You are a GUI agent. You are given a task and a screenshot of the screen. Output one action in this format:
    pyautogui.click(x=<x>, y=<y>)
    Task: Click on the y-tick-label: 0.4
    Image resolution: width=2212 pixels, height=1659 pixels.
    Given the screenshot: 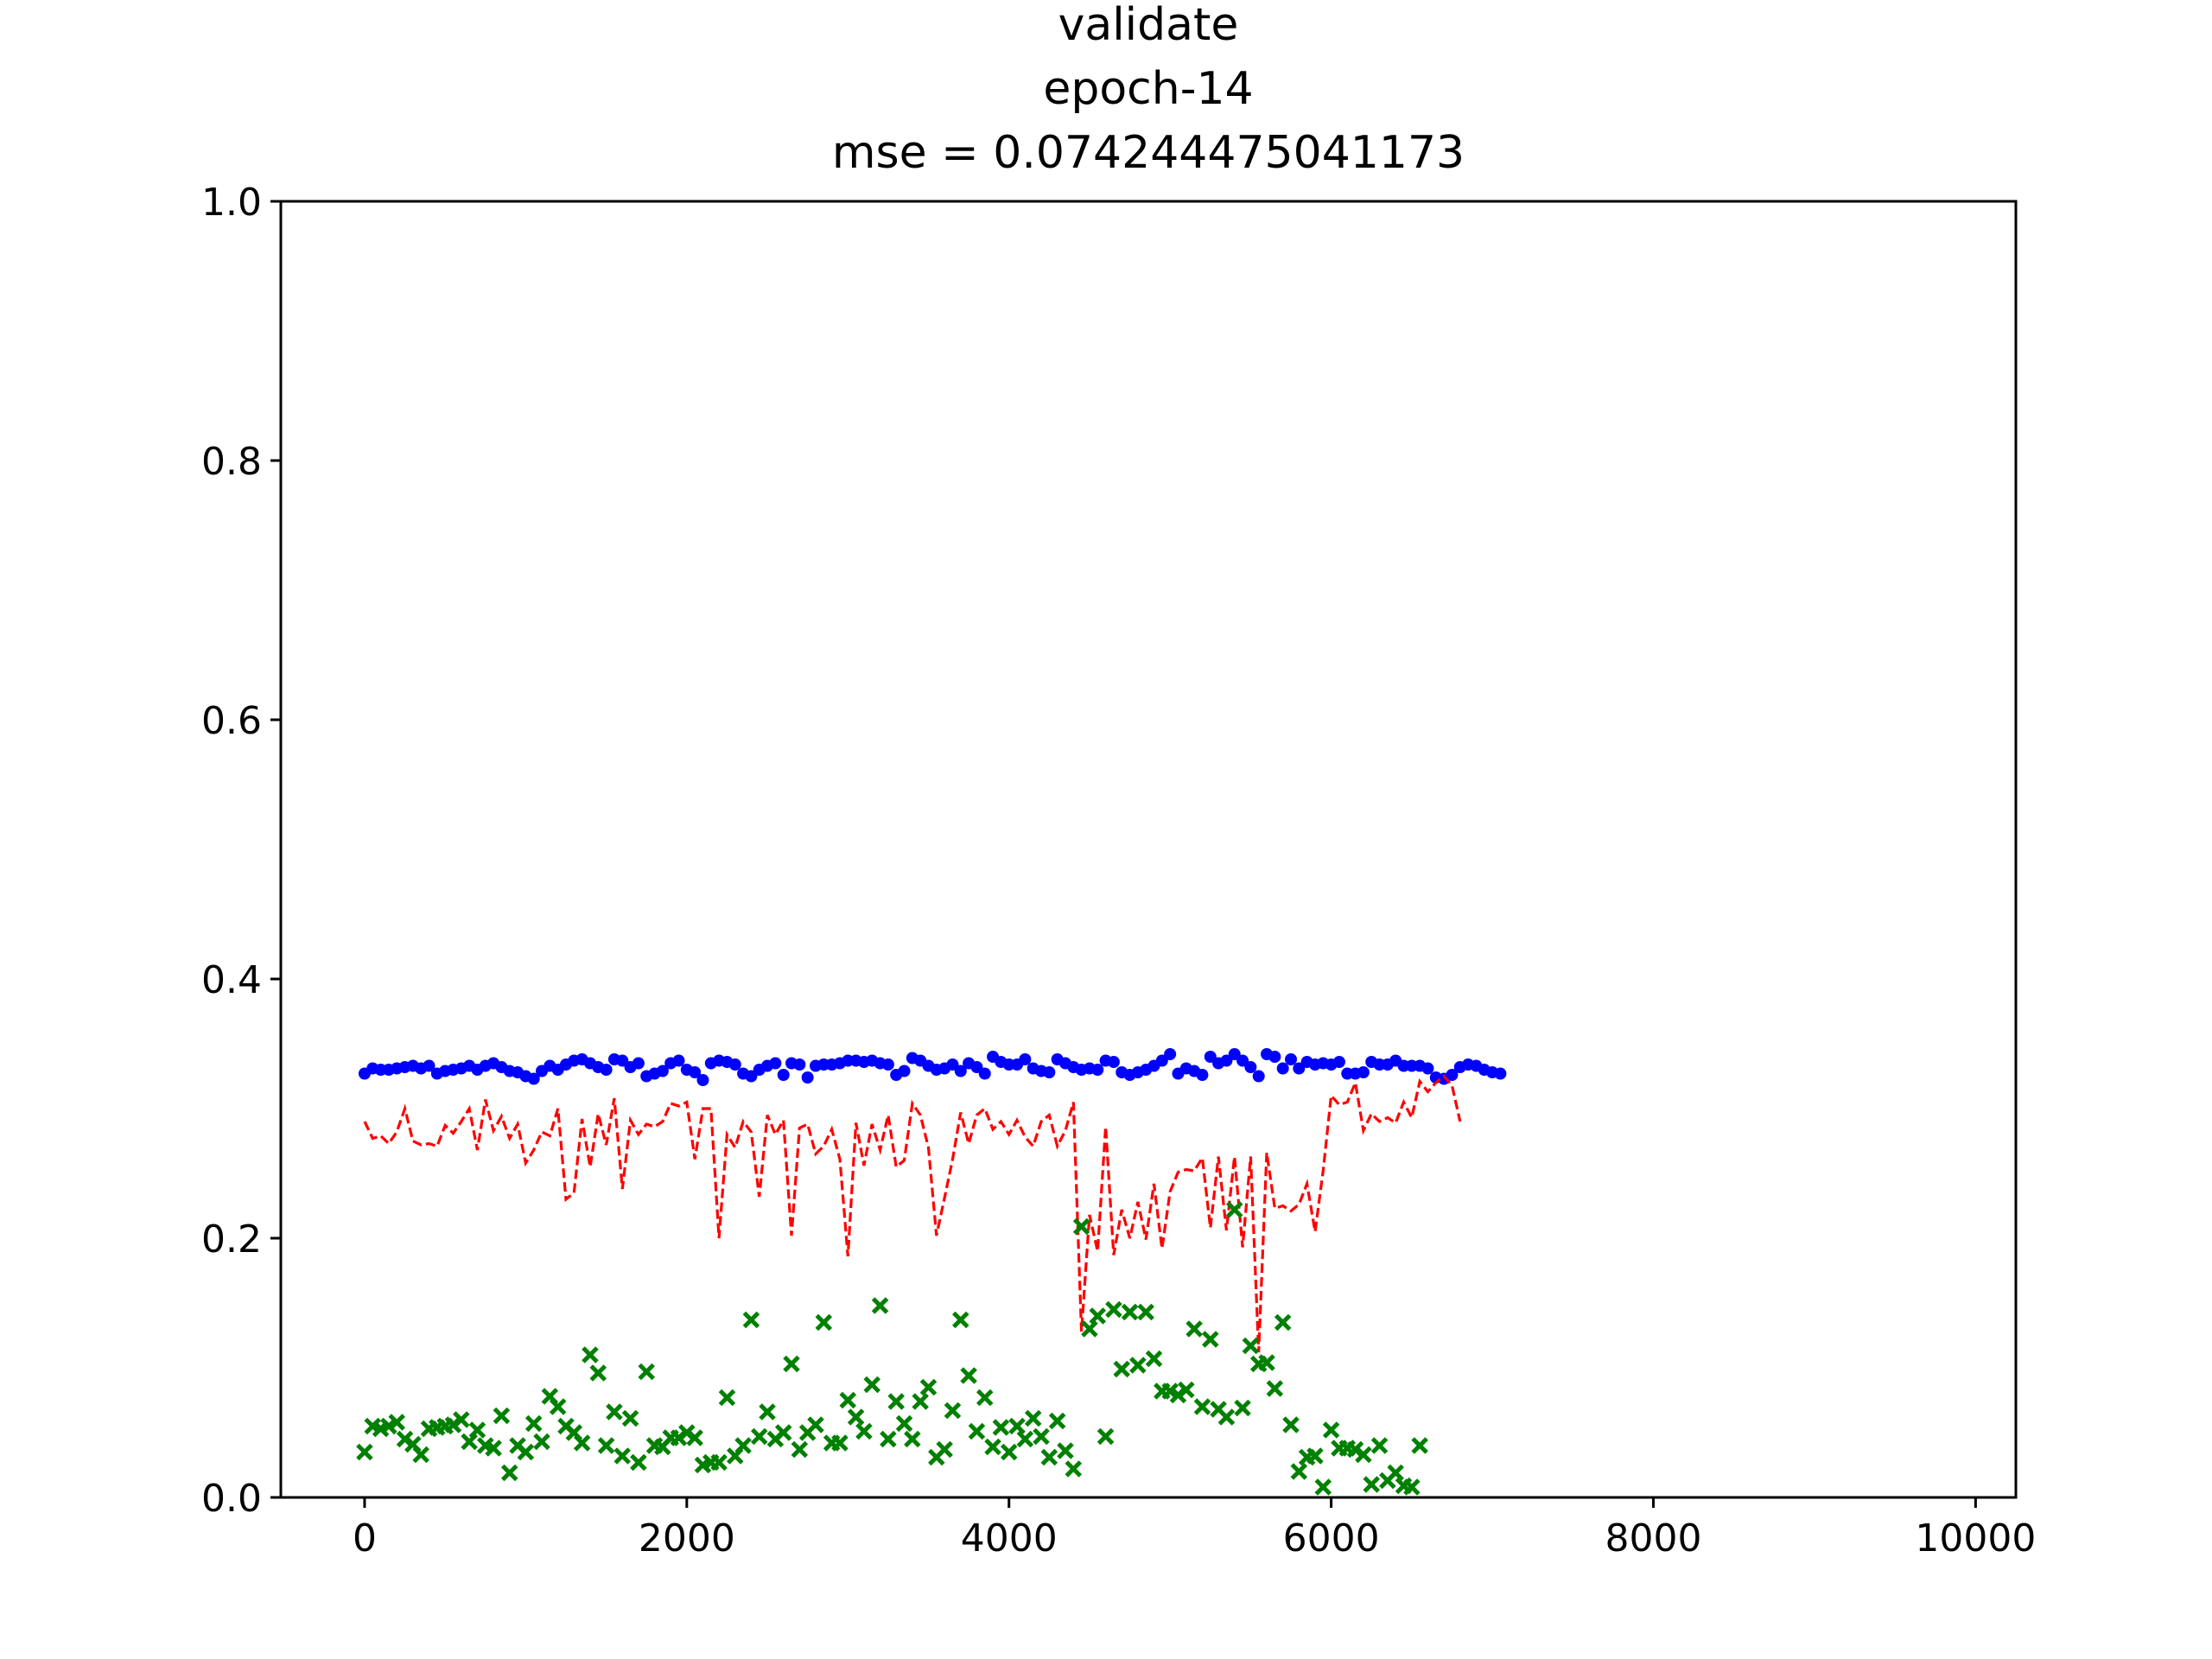 What is the action you would take?
    pyautogui.click(x=232, y=980)
    